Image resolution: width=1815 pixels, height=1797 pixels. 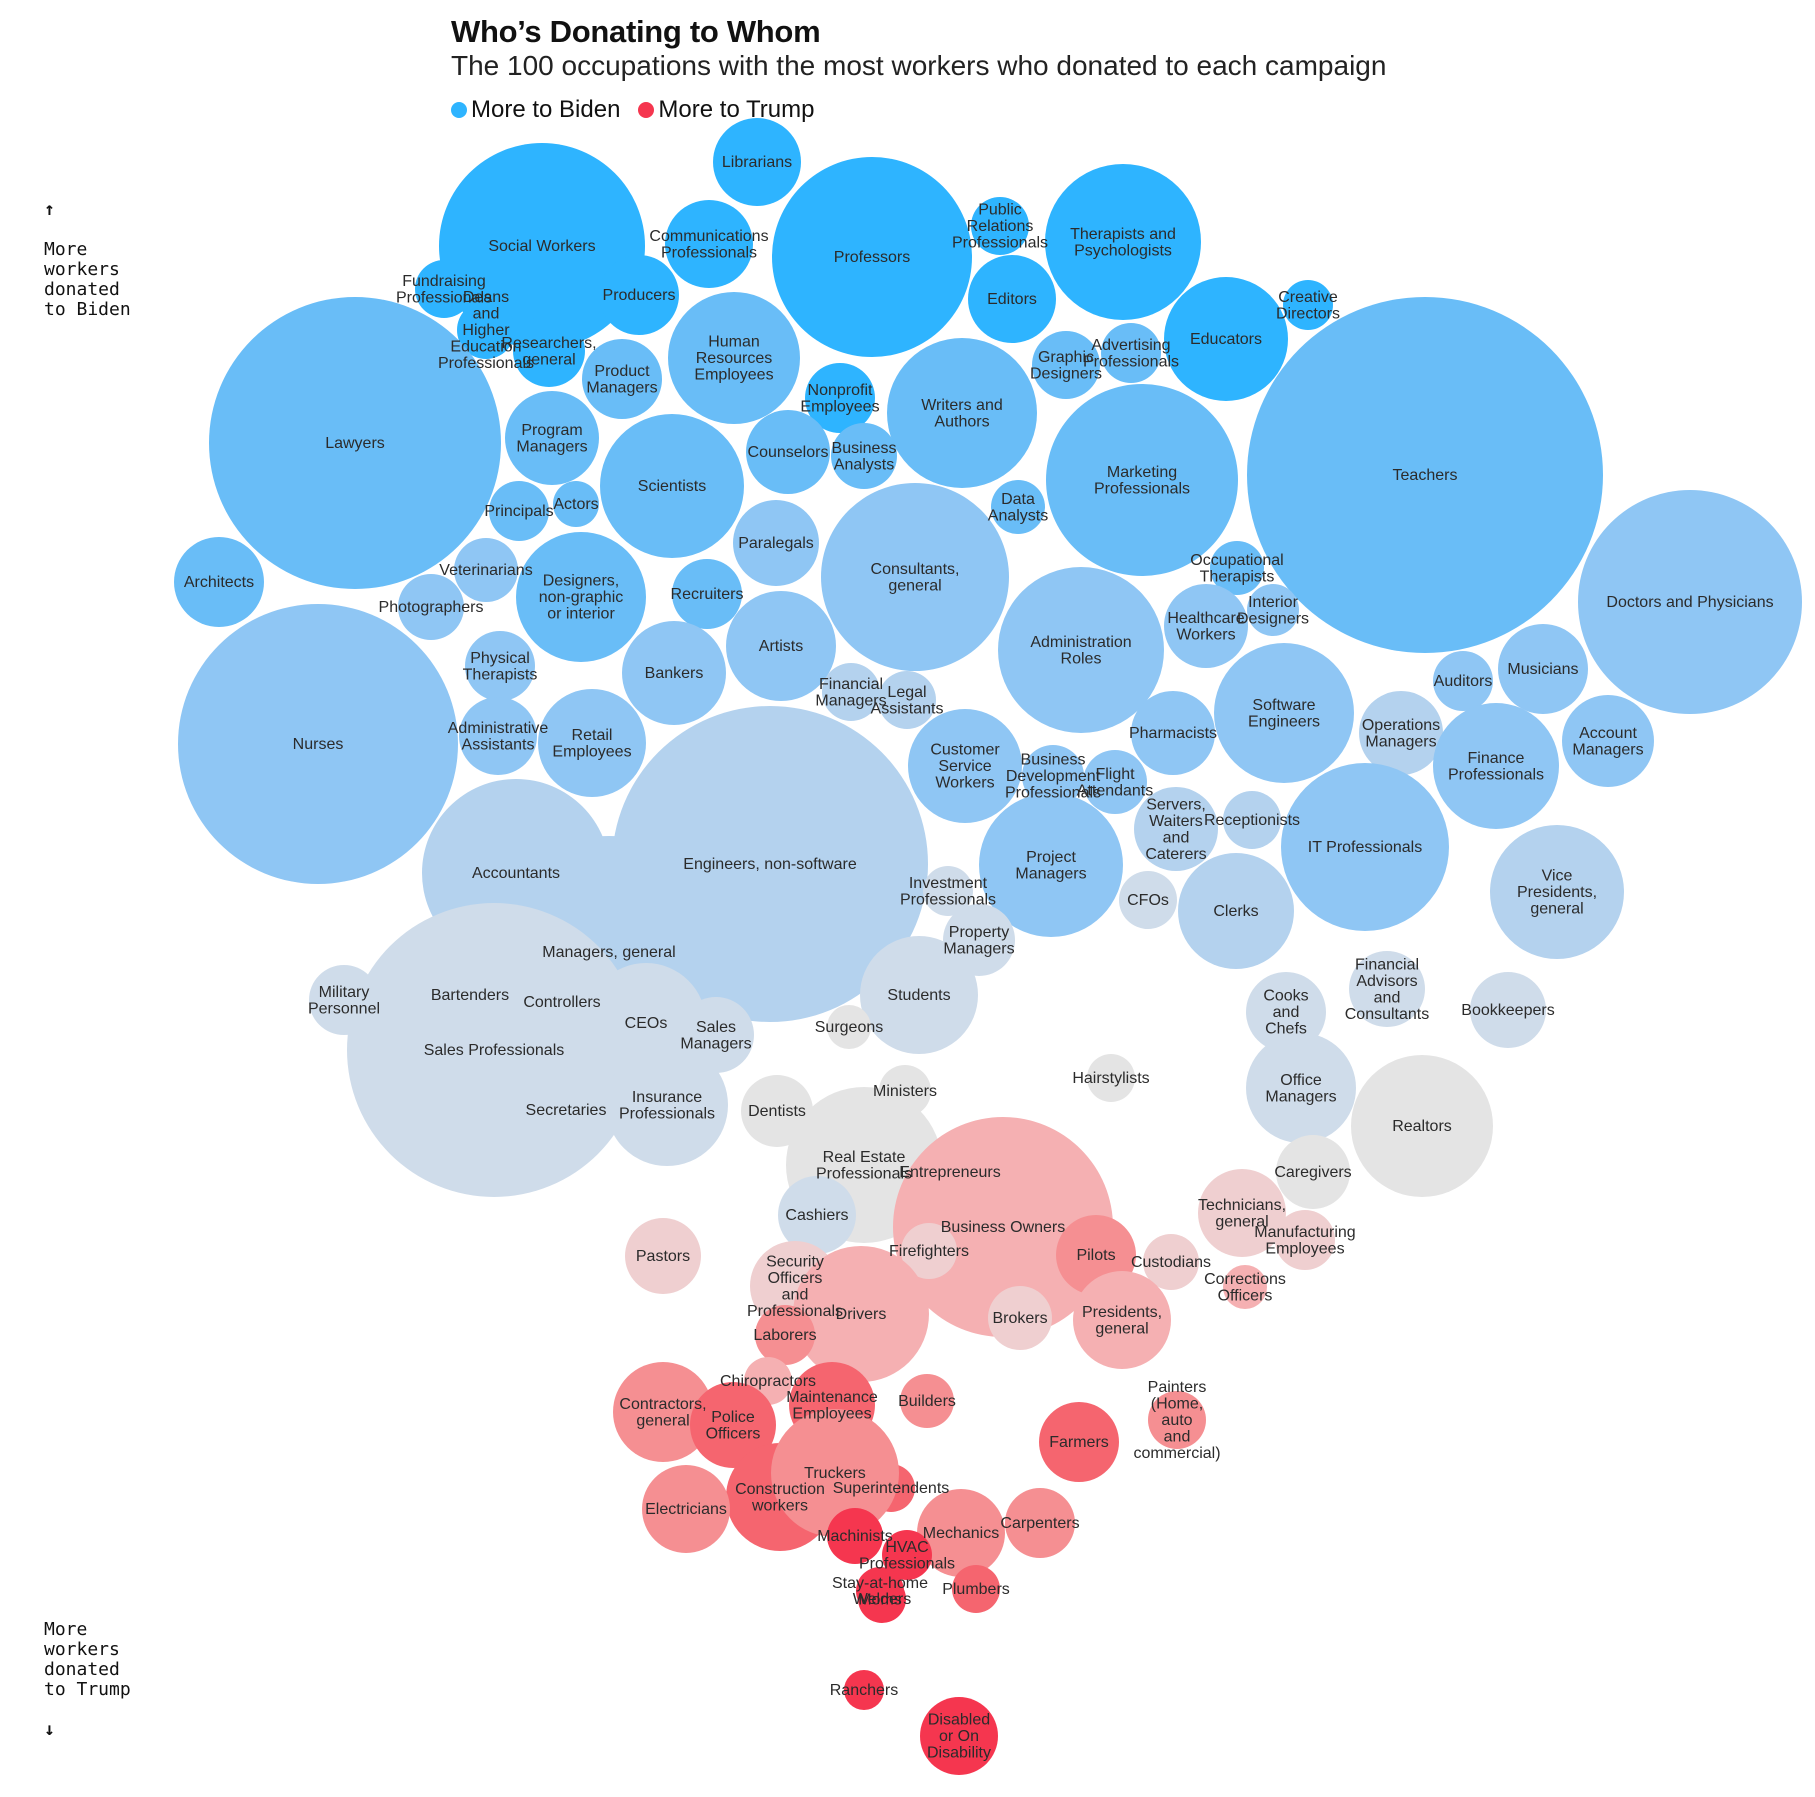 What do you see at coordinates (552, 438) in the screenshot?
I see `bubble-program-managers` at bounding box center [552, 438].